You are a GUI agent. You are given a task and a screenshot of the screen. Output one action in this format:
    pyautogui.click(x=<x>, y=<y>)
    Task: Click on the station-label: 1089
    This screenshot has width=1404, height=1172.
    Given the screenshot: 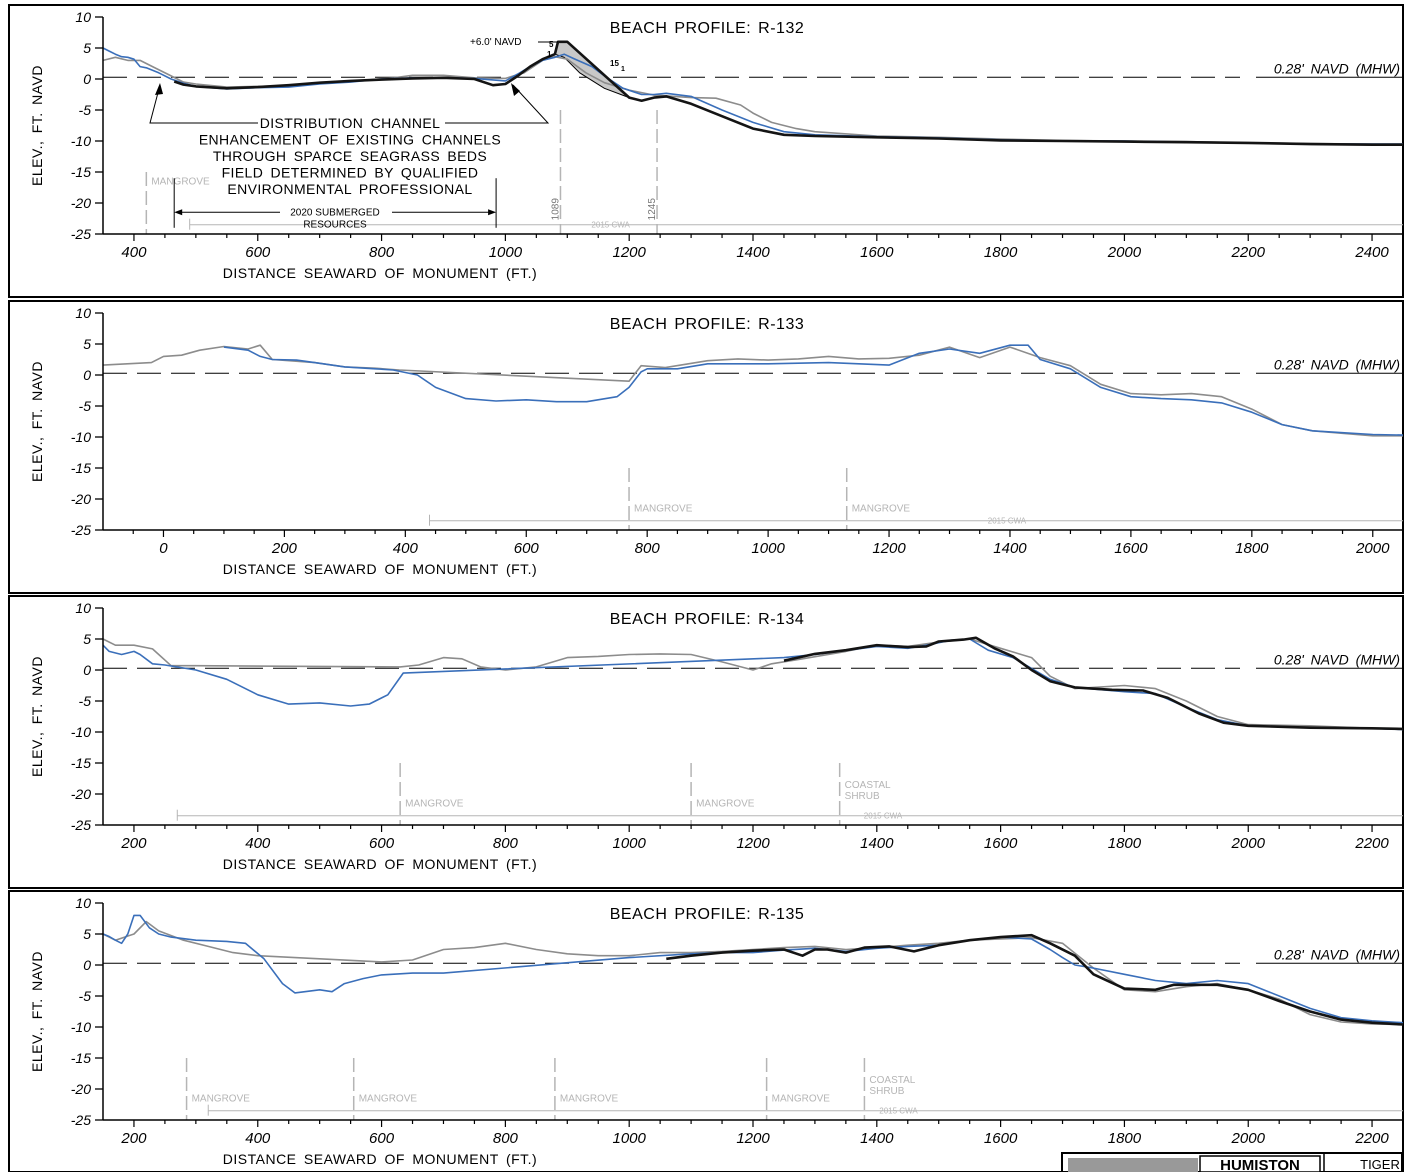 What is the action you would take?
    pyautogui.click(x=555, y=209)
    